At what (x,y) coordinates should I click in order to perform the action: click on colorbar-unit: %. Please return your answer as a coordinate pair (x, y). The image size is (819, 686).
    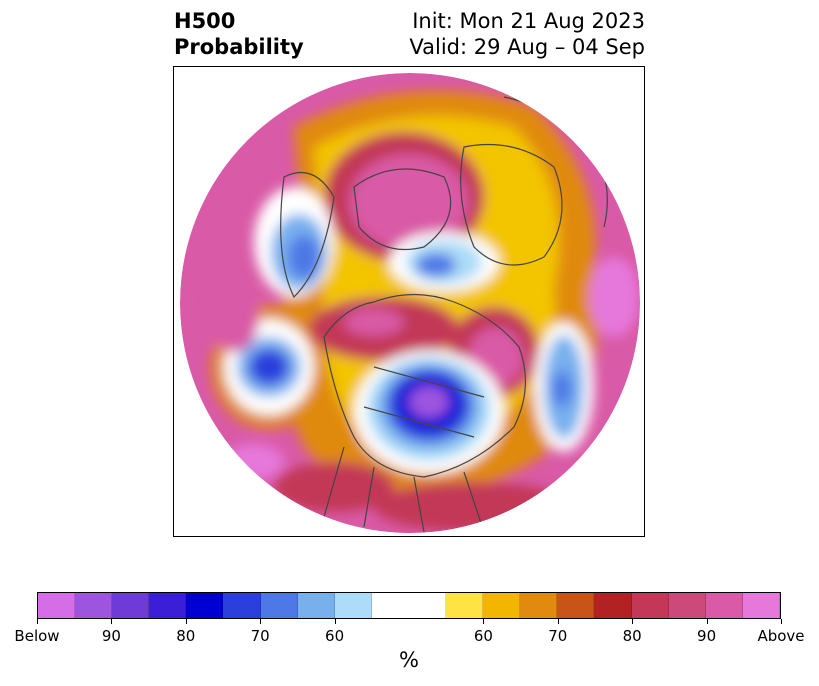
    Looking at the image, I should click on (409, 660).